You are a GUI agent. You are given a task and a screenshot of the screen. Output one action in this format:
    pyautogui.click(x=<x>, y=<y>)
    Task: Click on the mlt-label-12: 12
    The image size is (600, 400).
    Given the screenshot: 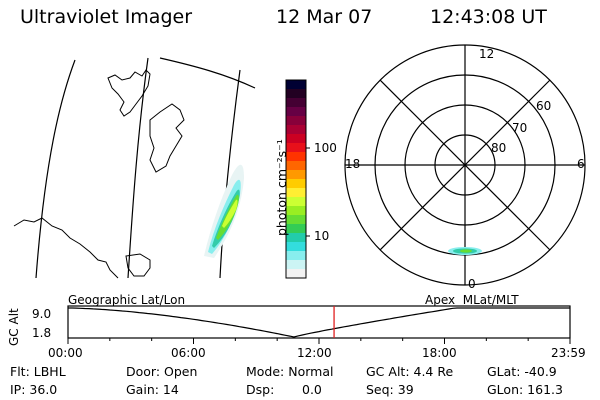 What is the action you would take?
    pyautogui.click(x=487, y=54)
    